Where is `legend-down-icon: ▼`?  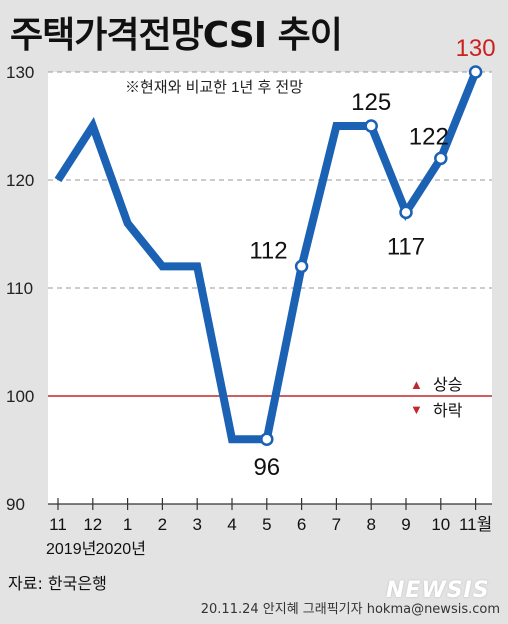 legend-down-icon: ▼ is located at coordinates (416, 409).